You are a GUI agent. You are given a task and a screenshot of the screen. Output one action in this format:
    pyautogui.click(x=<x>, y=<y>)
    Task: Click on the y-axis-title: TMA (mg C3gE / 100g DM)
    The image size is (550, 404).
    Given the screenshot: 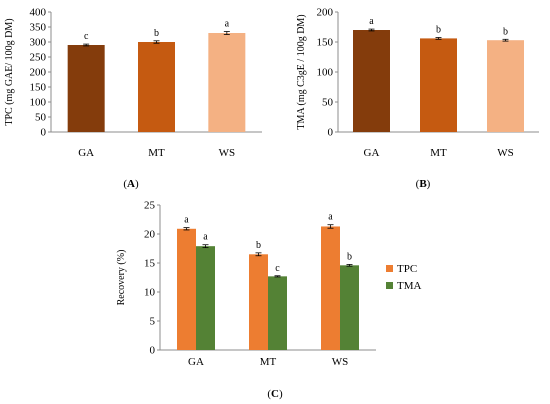 What is the action you would take?
    pyautogui.click(x=301, y=71)
    